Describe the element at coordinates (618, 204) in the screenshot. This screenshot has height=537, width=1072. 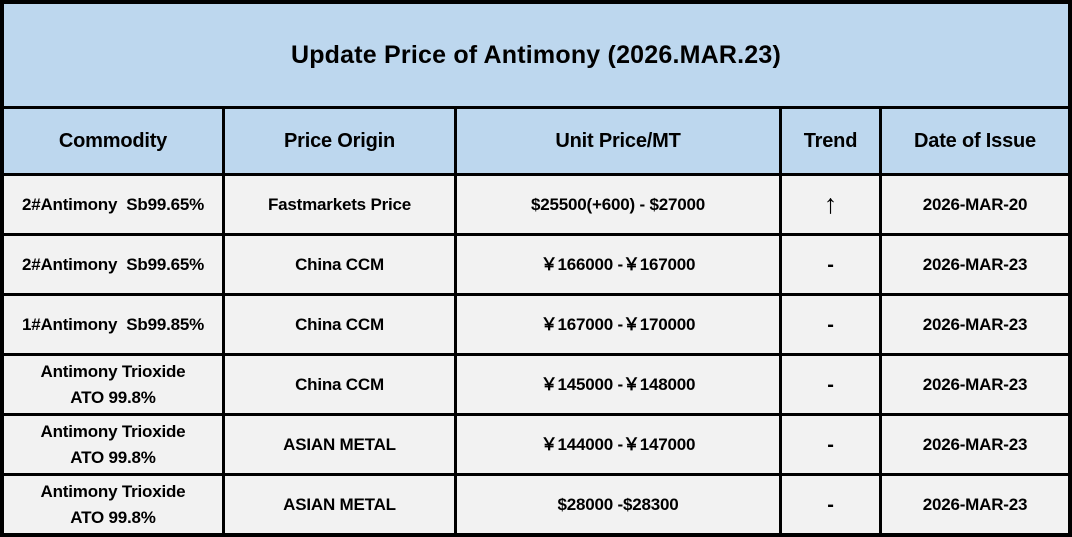
I see `unit-price-cell: $25500(+600) - $27000` at that location.